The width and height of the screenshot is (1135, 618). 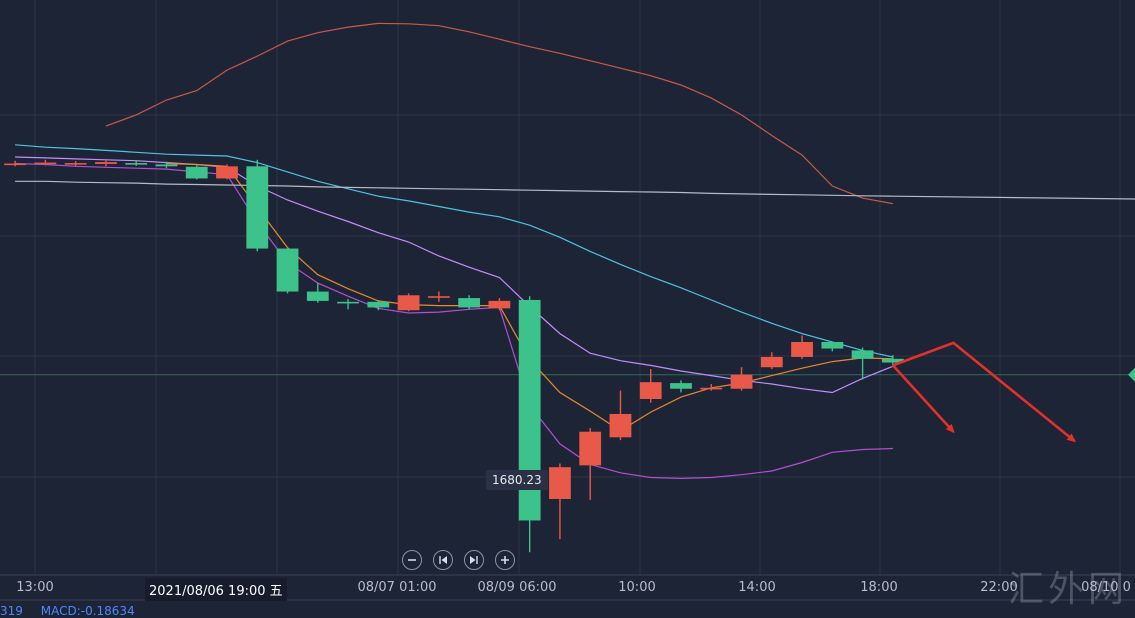 I want to click on skip-forward-icon, so click(x=474, y=560).